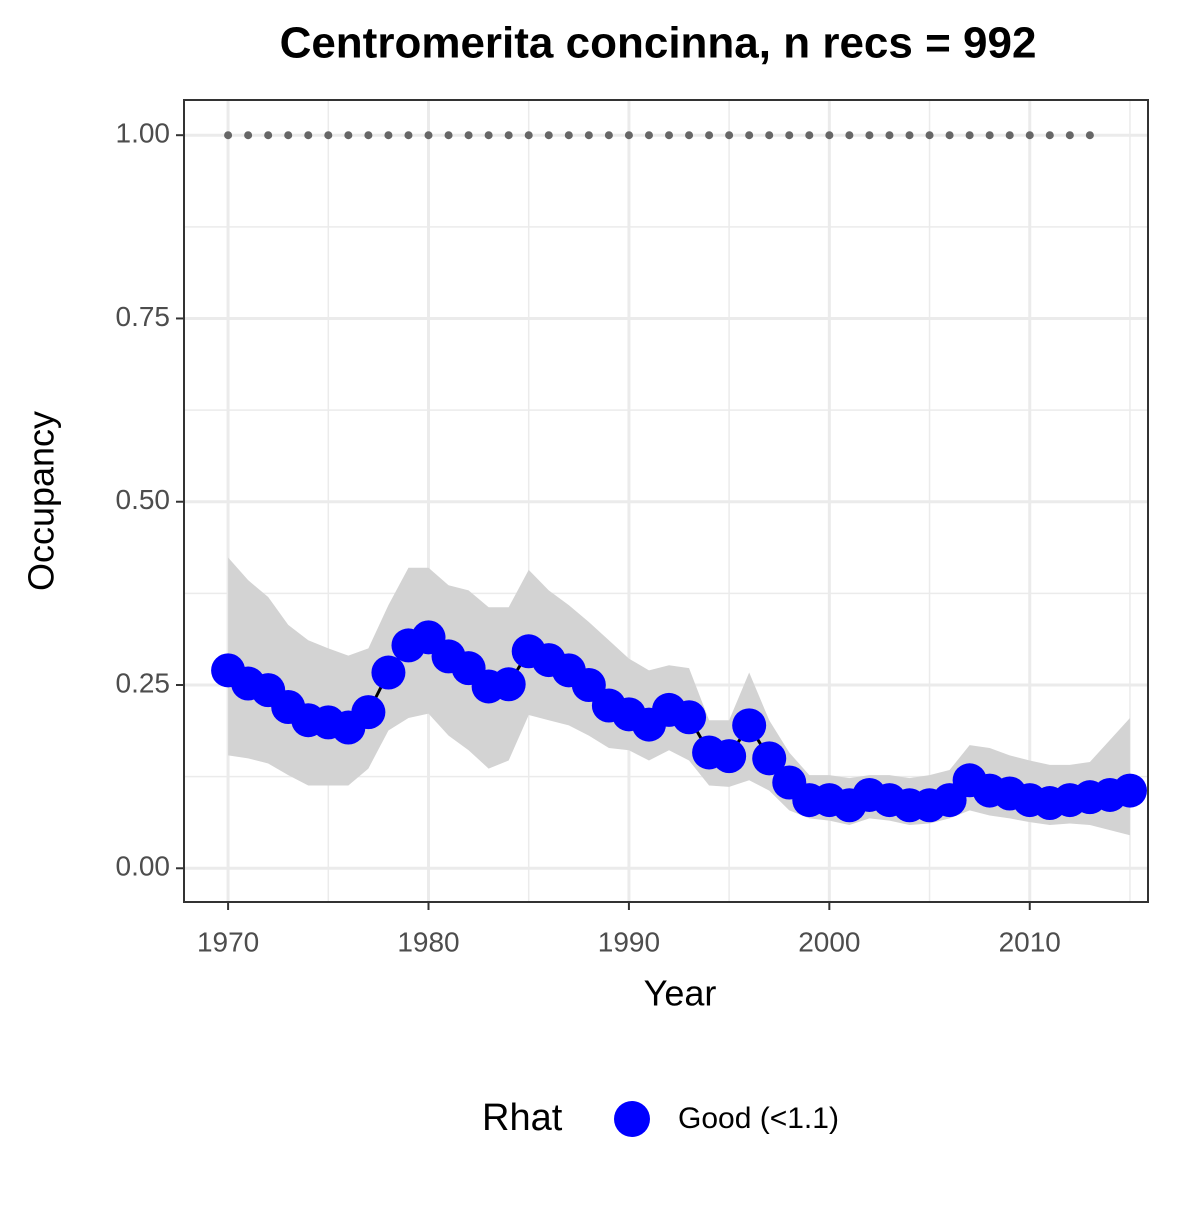 Image resolution: width=1200 pixels, height=1205 pixels. What do you see at coordinates (228, 941) in the screenshot?
I see `x-tick-label: 1970` at bounding box center [228, 941].